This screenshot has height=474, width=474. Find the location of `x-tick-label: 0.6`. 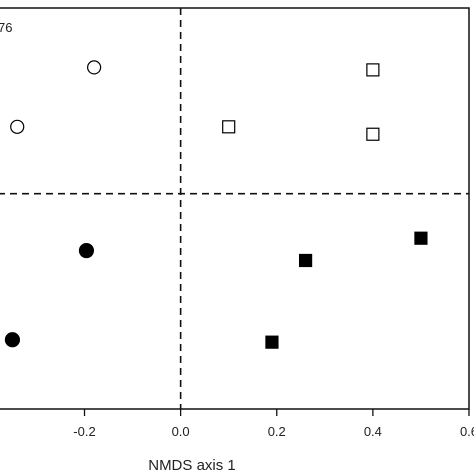

x-tick-label: 0.6 is located at coordinates (467, 431).